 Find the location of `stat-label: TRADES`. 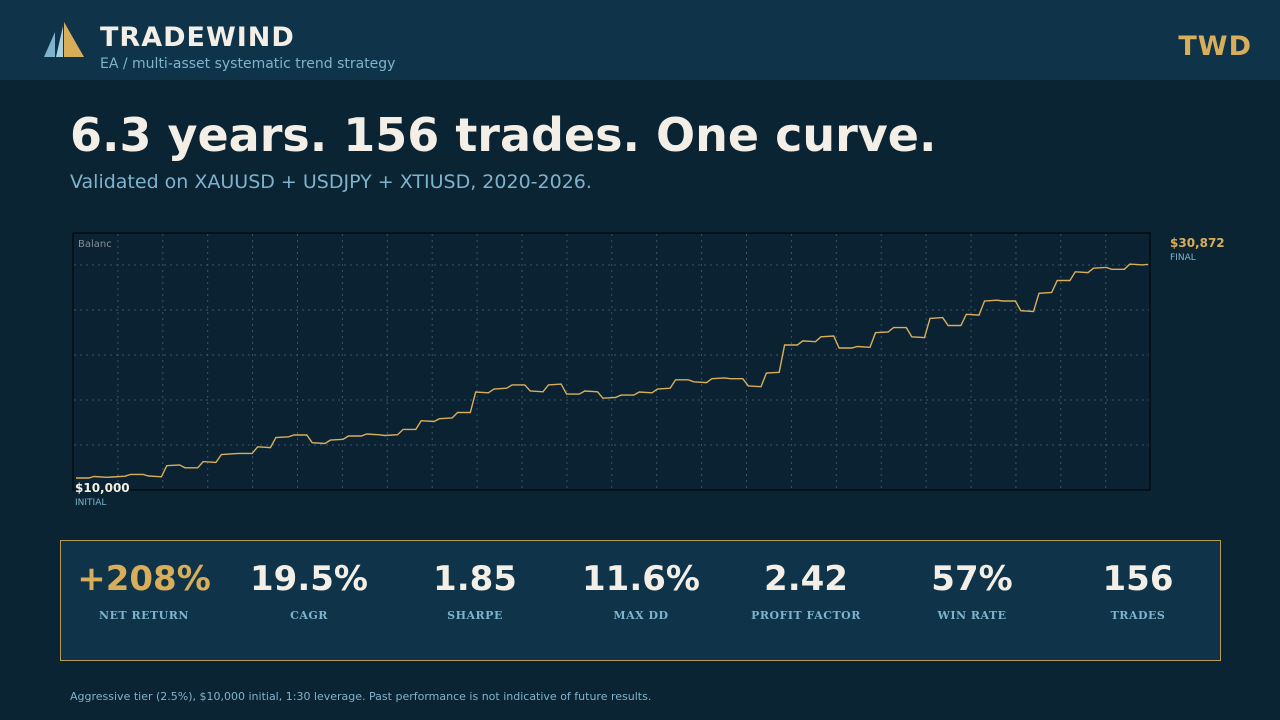

stat-label: TRADES is located at coordinates (1138, 615).